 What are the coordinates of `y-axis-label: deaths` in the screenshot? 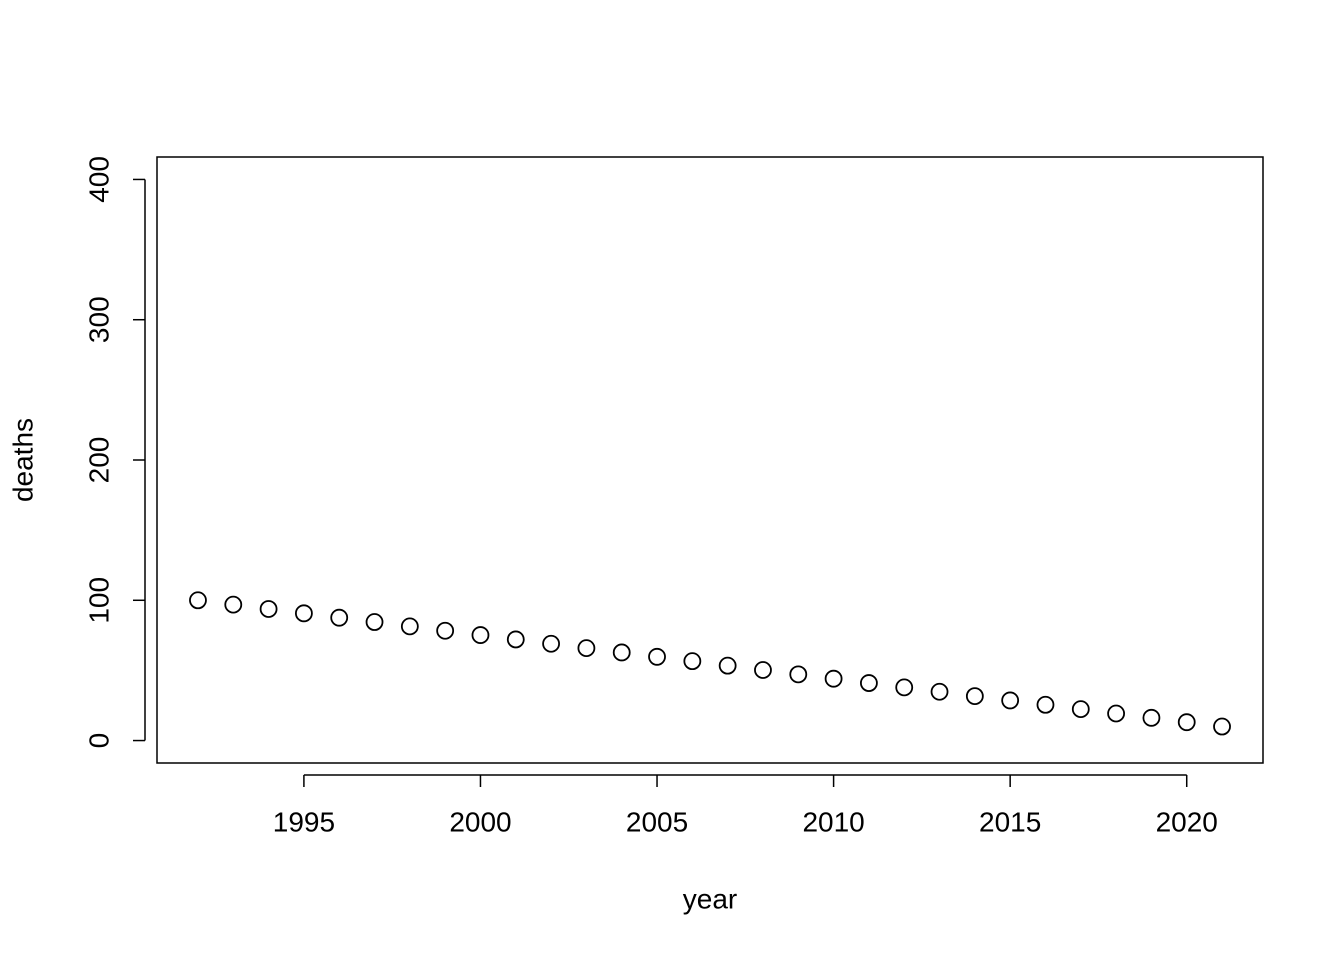 It's located at (22, 460).